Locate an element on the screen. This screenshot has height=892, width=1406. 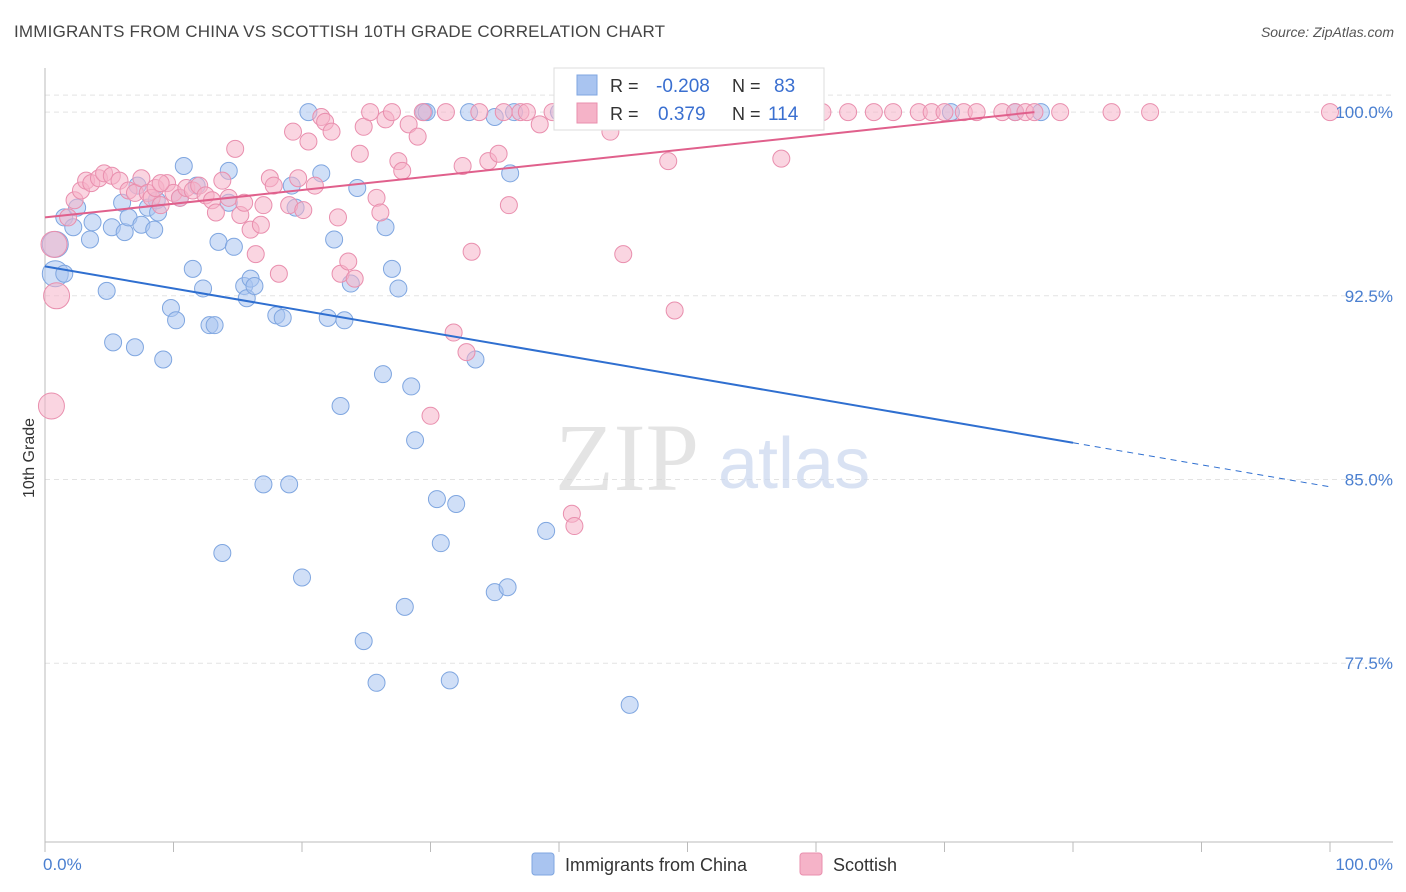
legend-n-label-scottish: N = is located at coordinates (746, 114).